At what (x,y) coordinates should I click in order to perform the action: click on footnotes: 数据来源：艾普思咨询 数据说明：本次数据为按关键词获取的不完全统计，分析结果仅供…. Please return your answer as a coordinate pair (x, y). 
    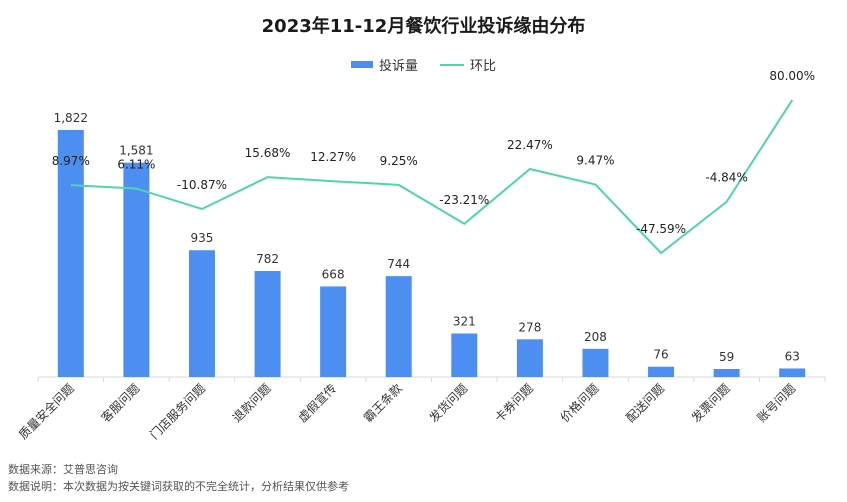
    Looking at the image, I should click on (178, 478).